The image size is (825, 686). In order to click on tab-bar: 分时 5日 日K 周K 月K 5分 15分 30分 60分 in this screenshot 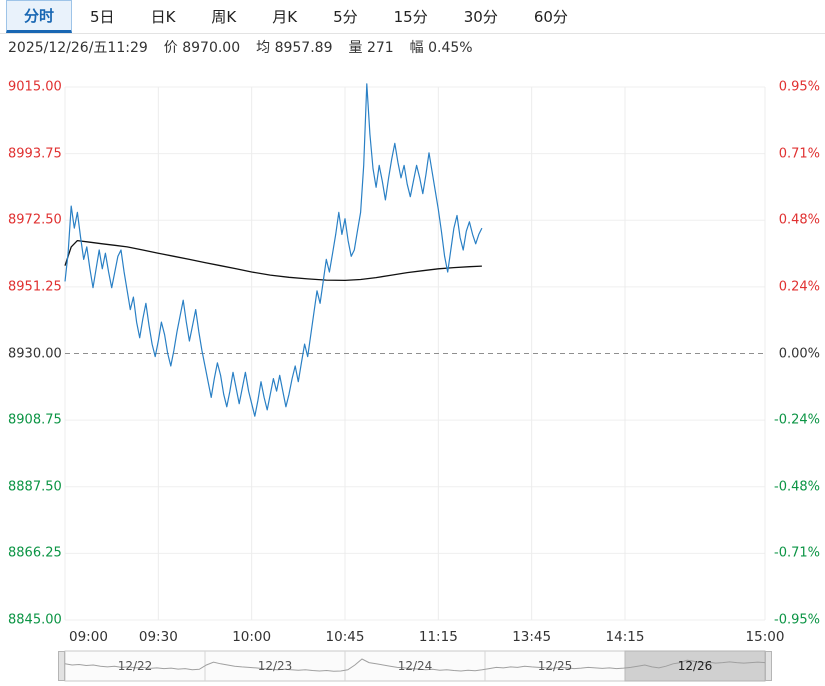, I will do `click(412, 17)`.